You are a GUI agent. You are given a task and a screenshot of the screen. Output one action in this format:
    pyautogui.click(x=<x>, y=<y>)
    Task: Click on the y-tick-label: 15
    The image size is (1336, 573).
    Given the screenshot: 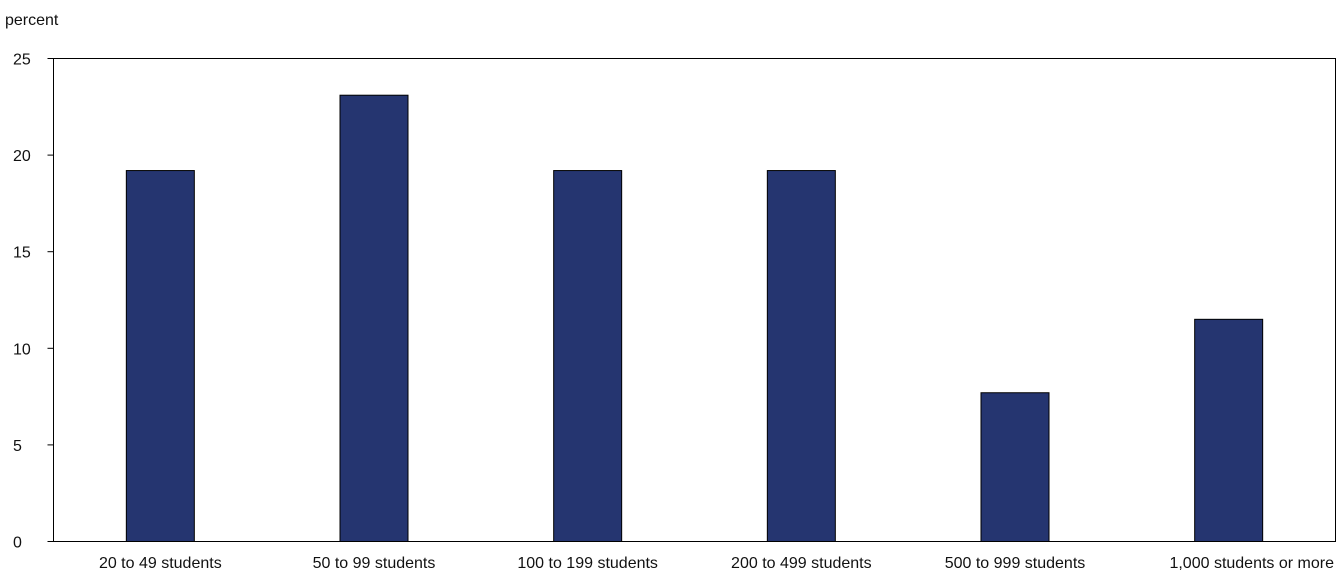 What is the action you would take?
    pyautogui.click(x=22, y=253)
    